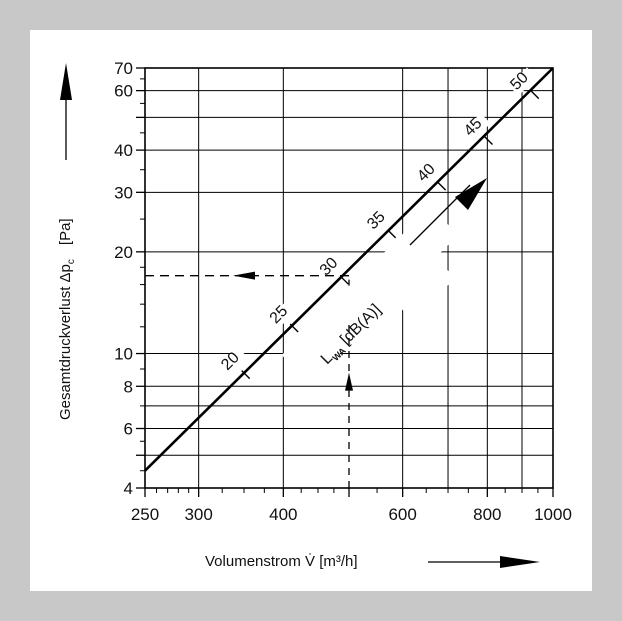  Describe the element at coordinates (145, 514) in the screenshot. I see `x-tick-label: 250` at that location.